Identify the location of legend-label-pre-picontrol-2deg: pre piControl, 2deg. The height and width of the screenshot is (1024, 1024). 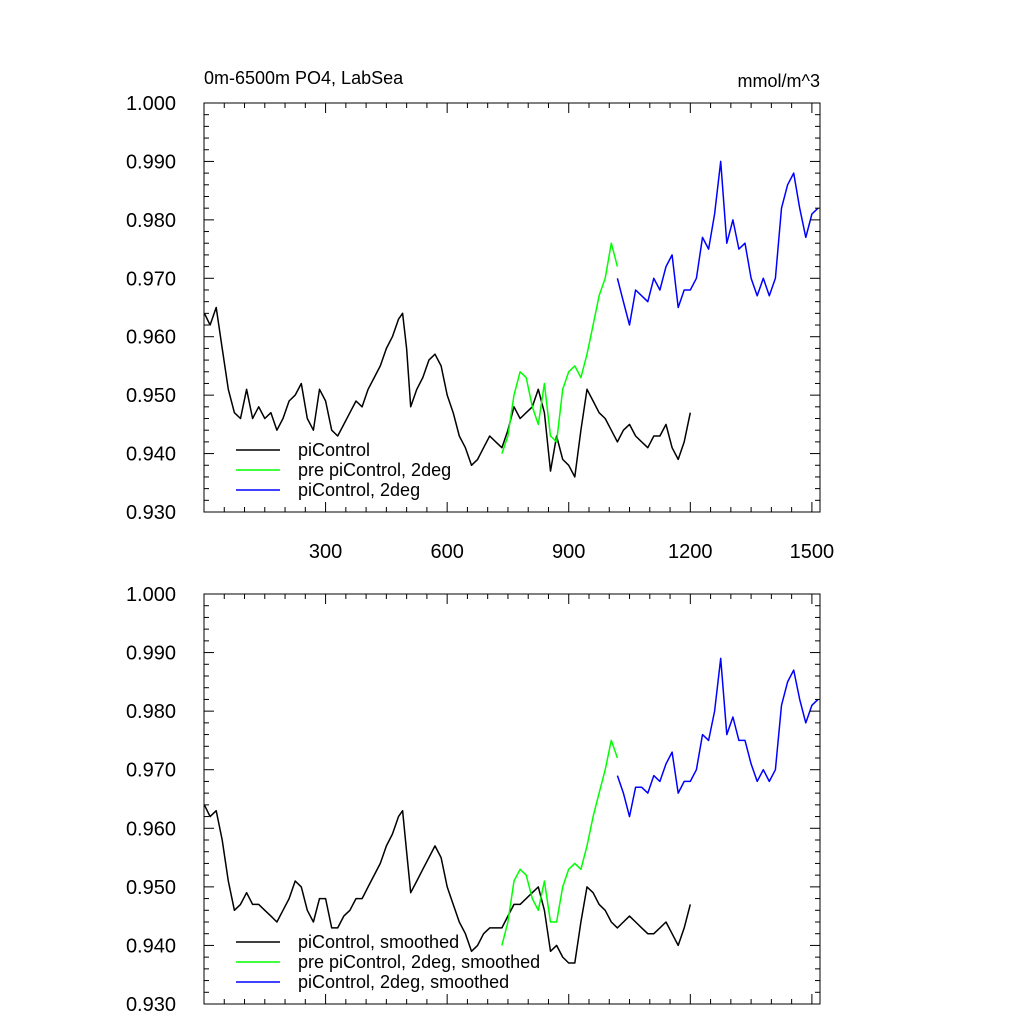
(374, 470).